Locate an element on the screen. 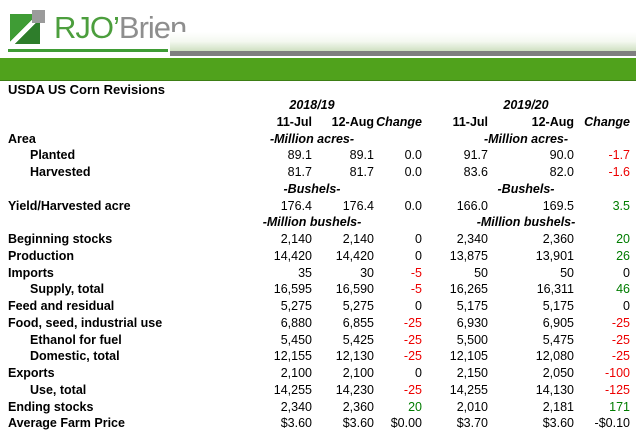 This screenshot has height=432, width=636. logo-text-green: RJO’ is located at coordinates (86, 27).